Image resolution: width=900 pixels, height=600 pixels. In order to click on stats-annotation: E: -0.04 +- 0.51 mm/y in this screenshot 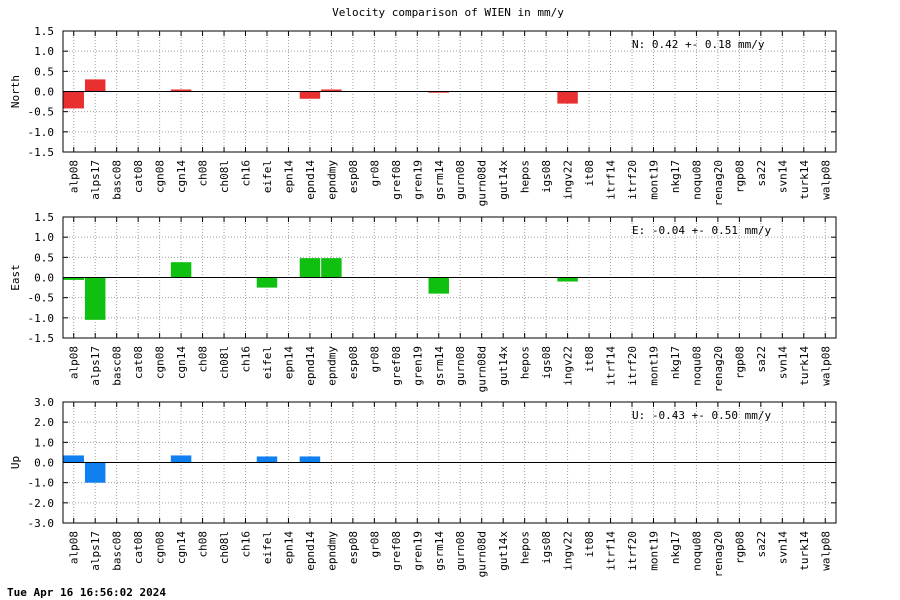, I will do `click(701, 230)`.